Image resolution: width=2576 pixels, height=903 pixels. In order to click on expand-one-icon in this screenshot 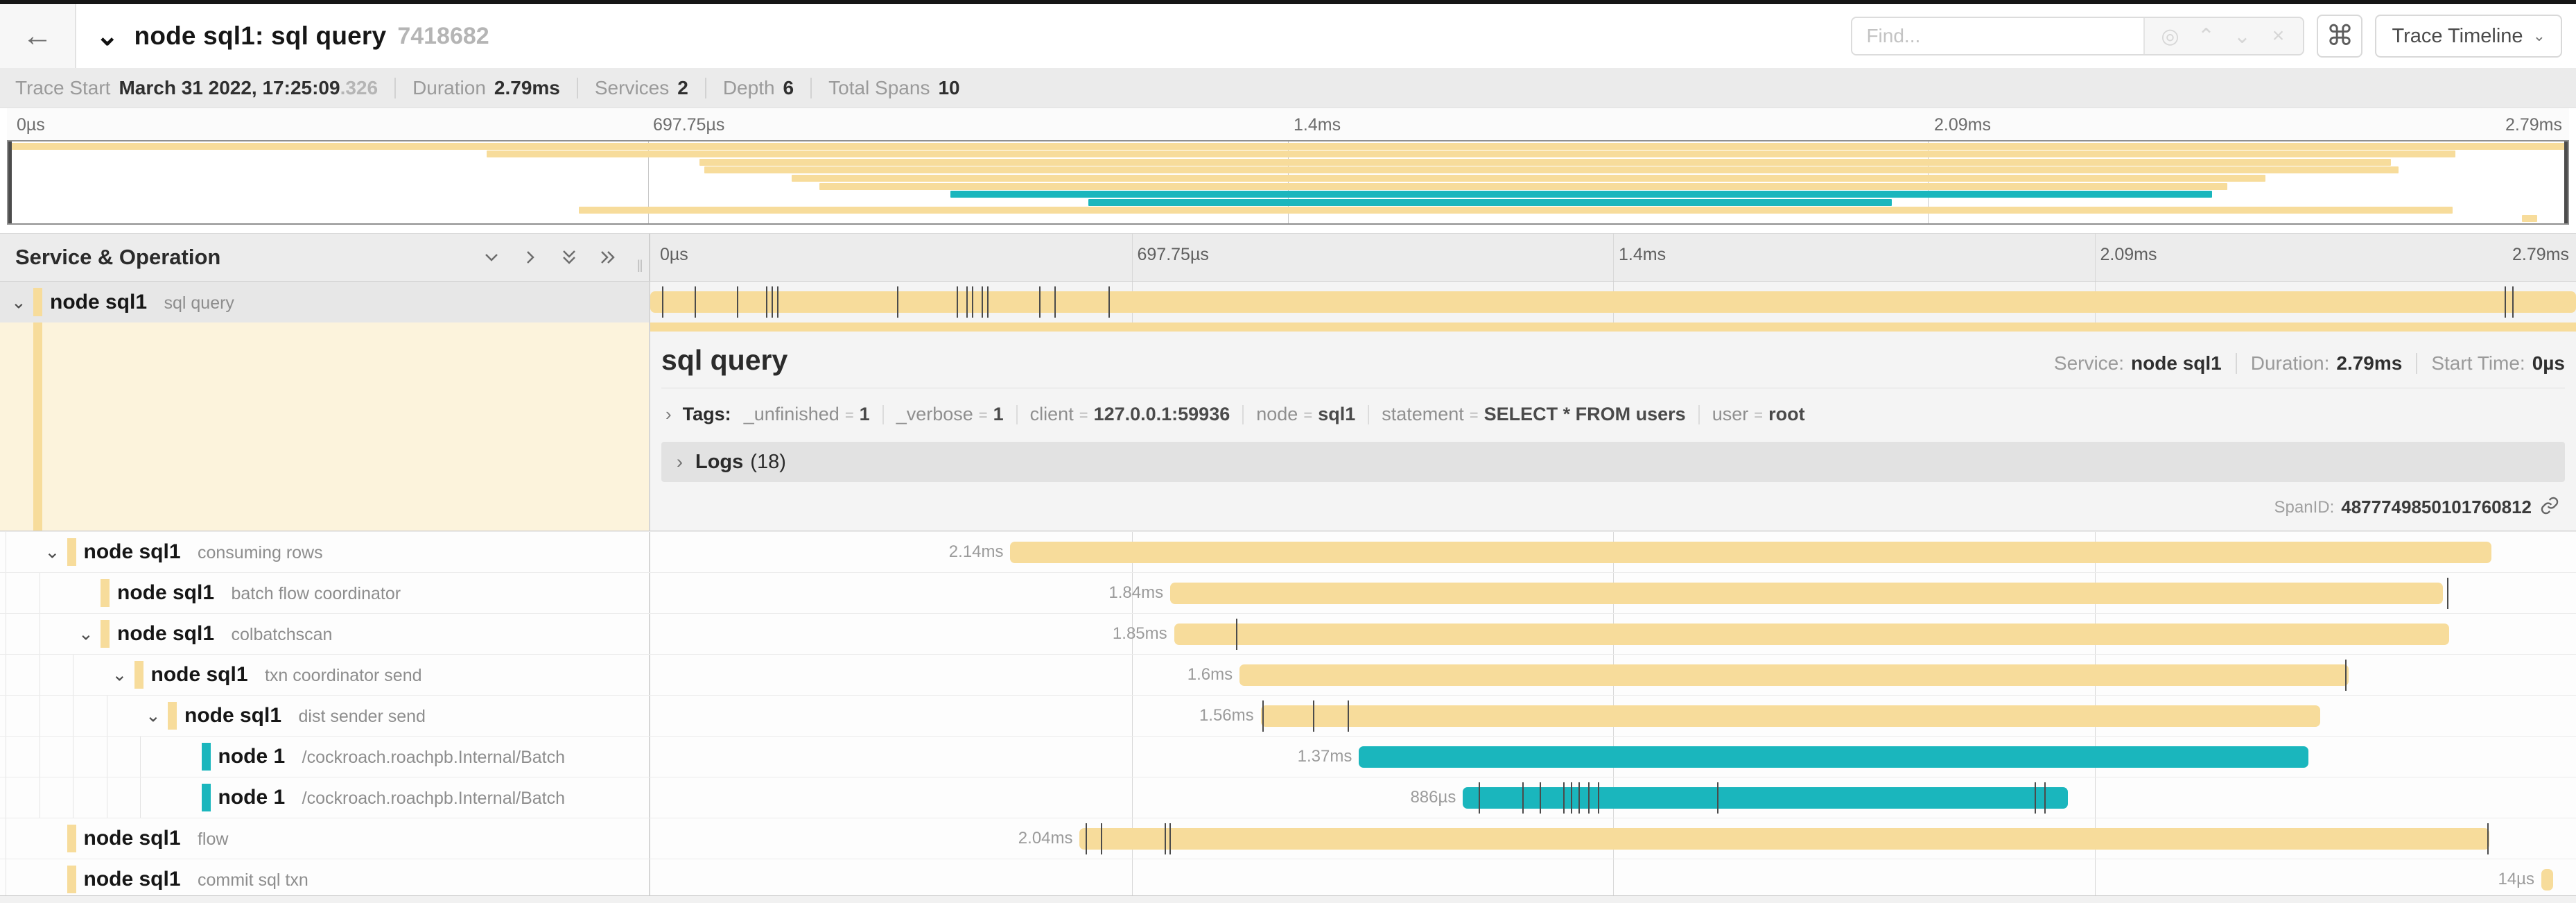, I will do `click(530, 257)`.